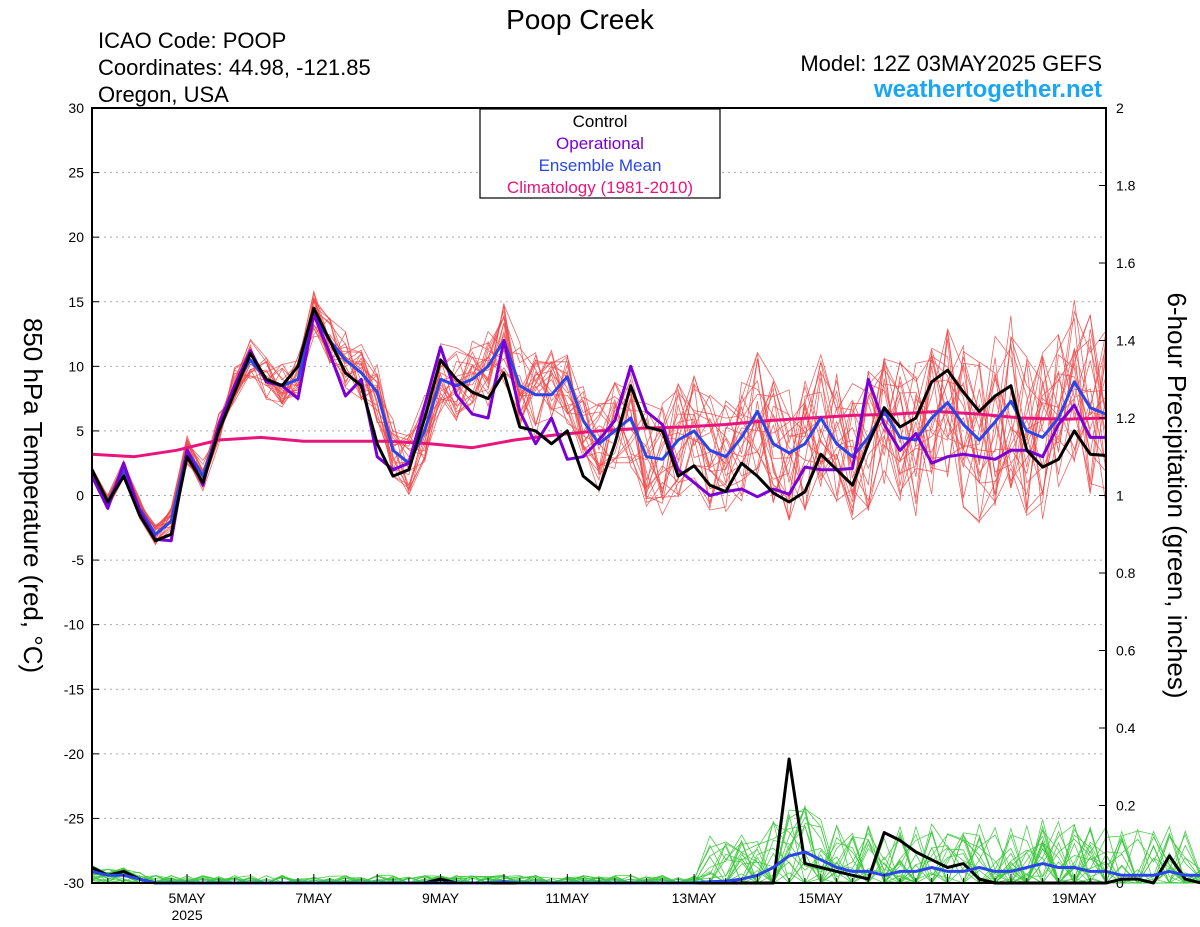 This screenshot has height=927, width=1200. Describe the element at coordinates (600, 165) in the screenshot. I see `legend-entry: Ensemble Mean` at that location.